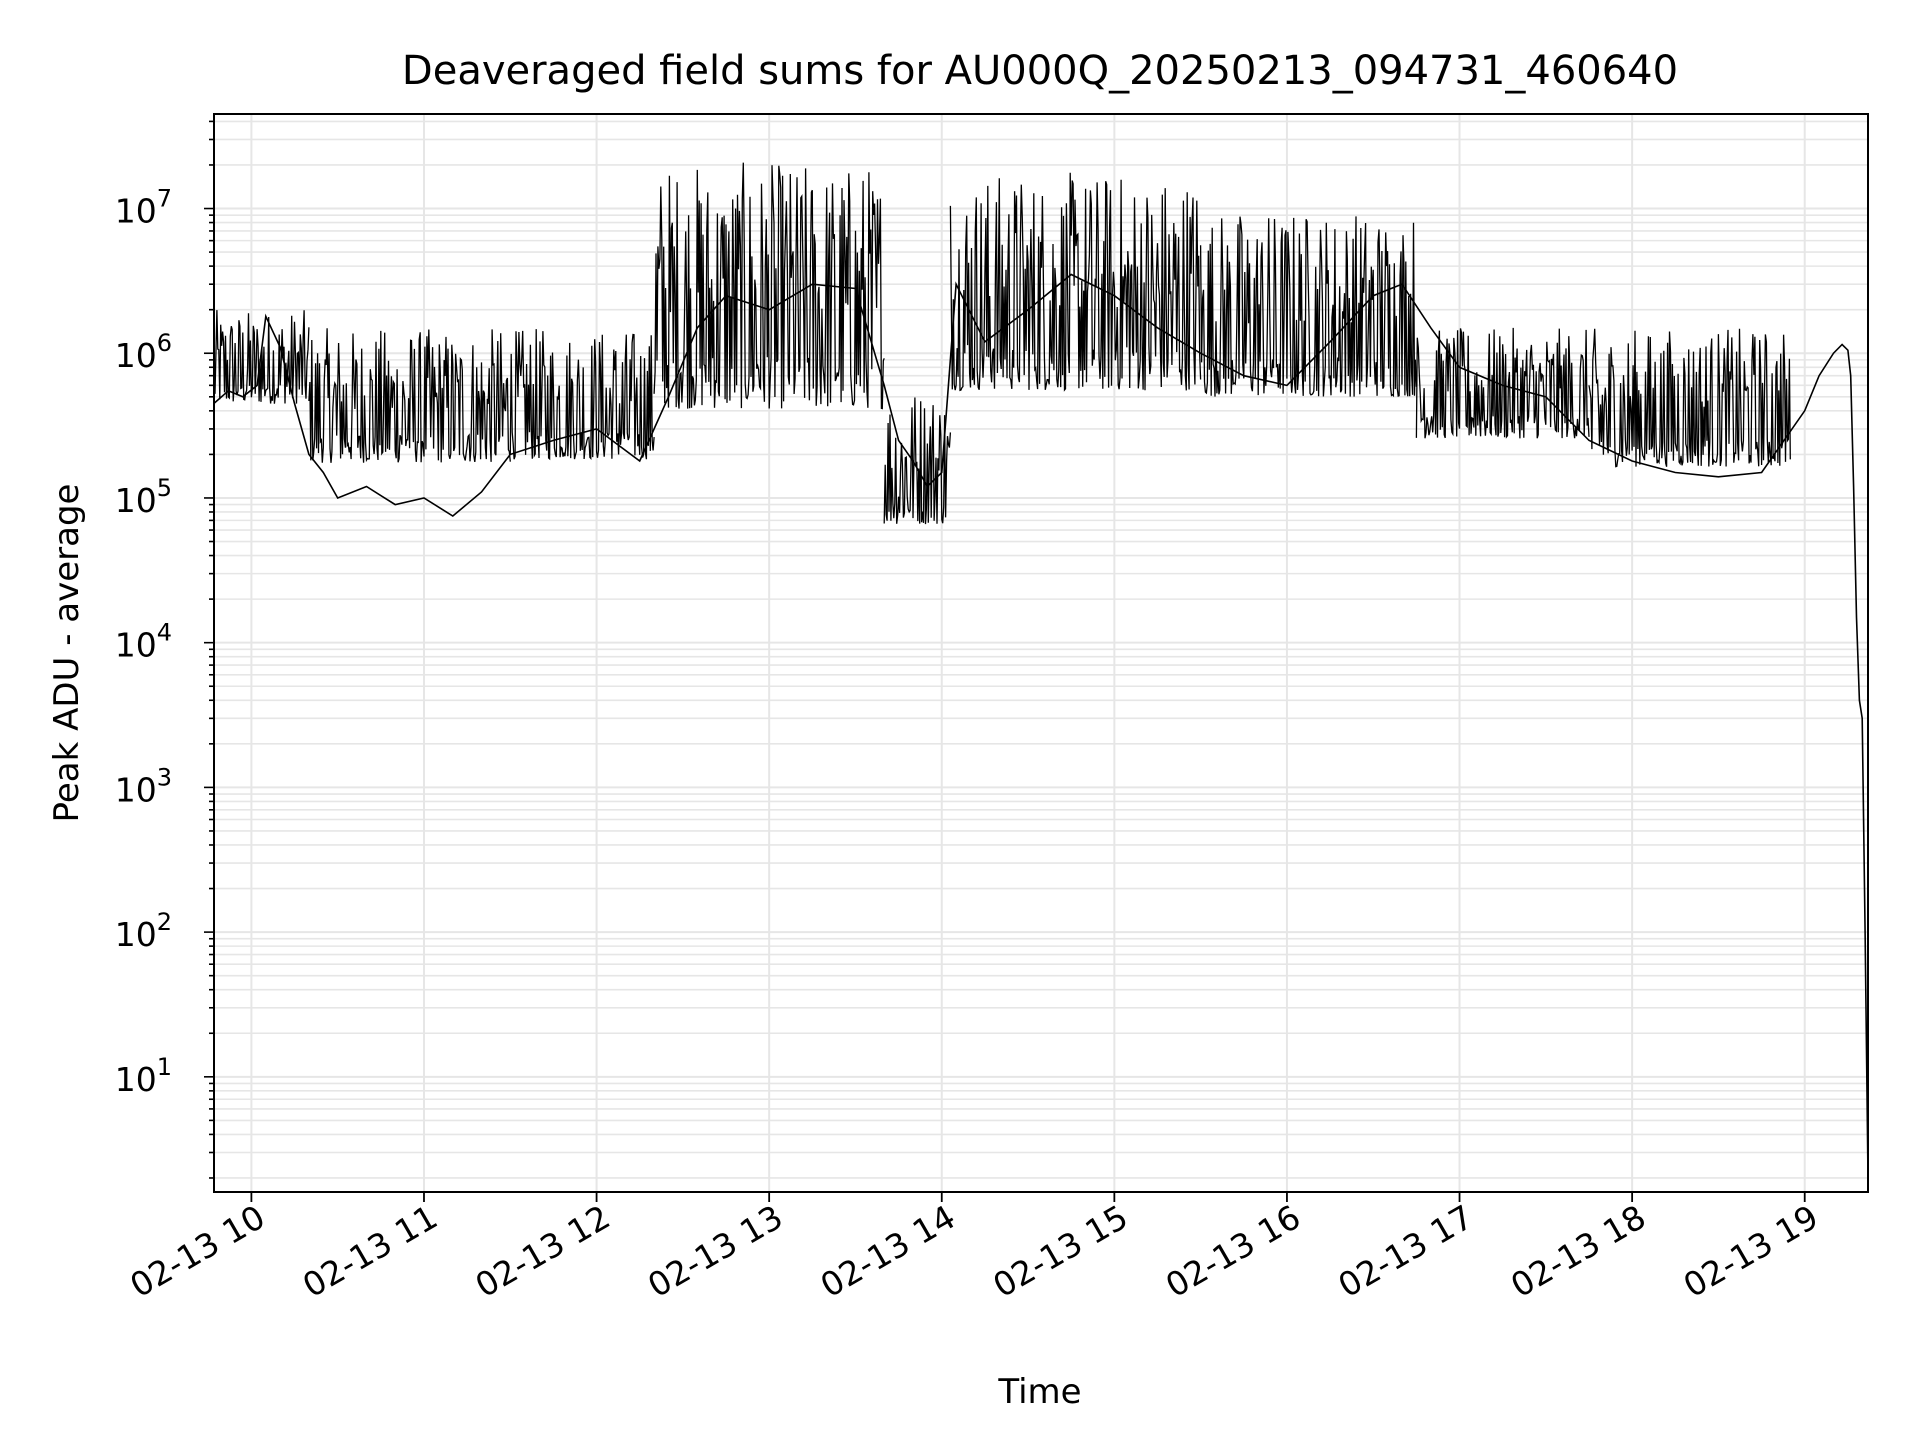 The width and height of the screenshot is (1920, 1440). What do you see at coordinates (143, 208) in the screenshot?
I see `y-tick-label: 10⁷` at bounding box center [143, 208].